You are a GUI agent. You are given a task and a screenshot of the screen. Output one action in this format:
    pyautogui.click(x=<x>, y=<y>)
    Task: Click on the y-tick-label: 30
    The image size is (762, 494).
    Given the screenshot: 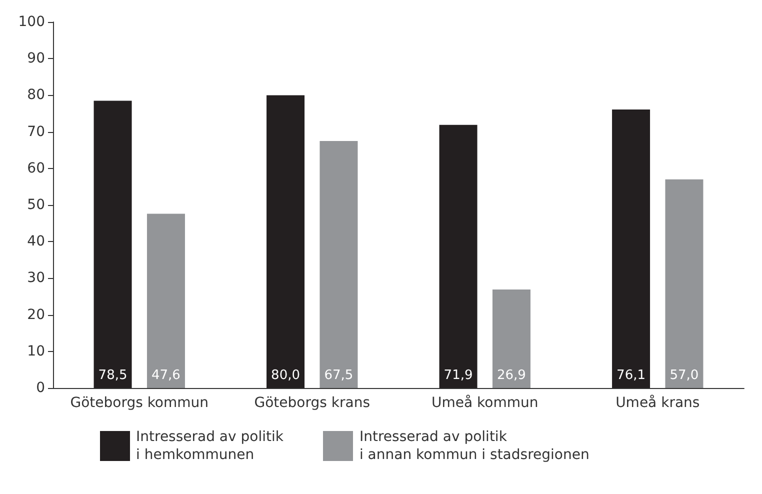 What is the action you would take?
    pyautogui.click(x=36, y=278)
    